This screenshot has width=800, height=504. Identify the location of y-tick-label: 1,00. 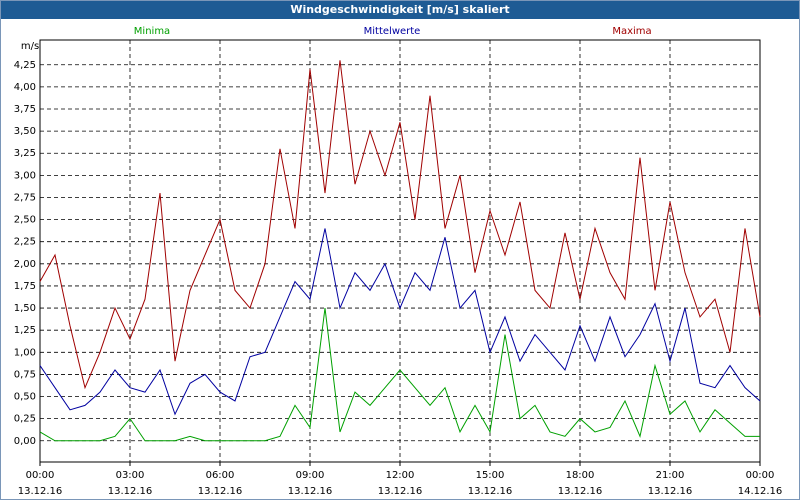
(25, 352).